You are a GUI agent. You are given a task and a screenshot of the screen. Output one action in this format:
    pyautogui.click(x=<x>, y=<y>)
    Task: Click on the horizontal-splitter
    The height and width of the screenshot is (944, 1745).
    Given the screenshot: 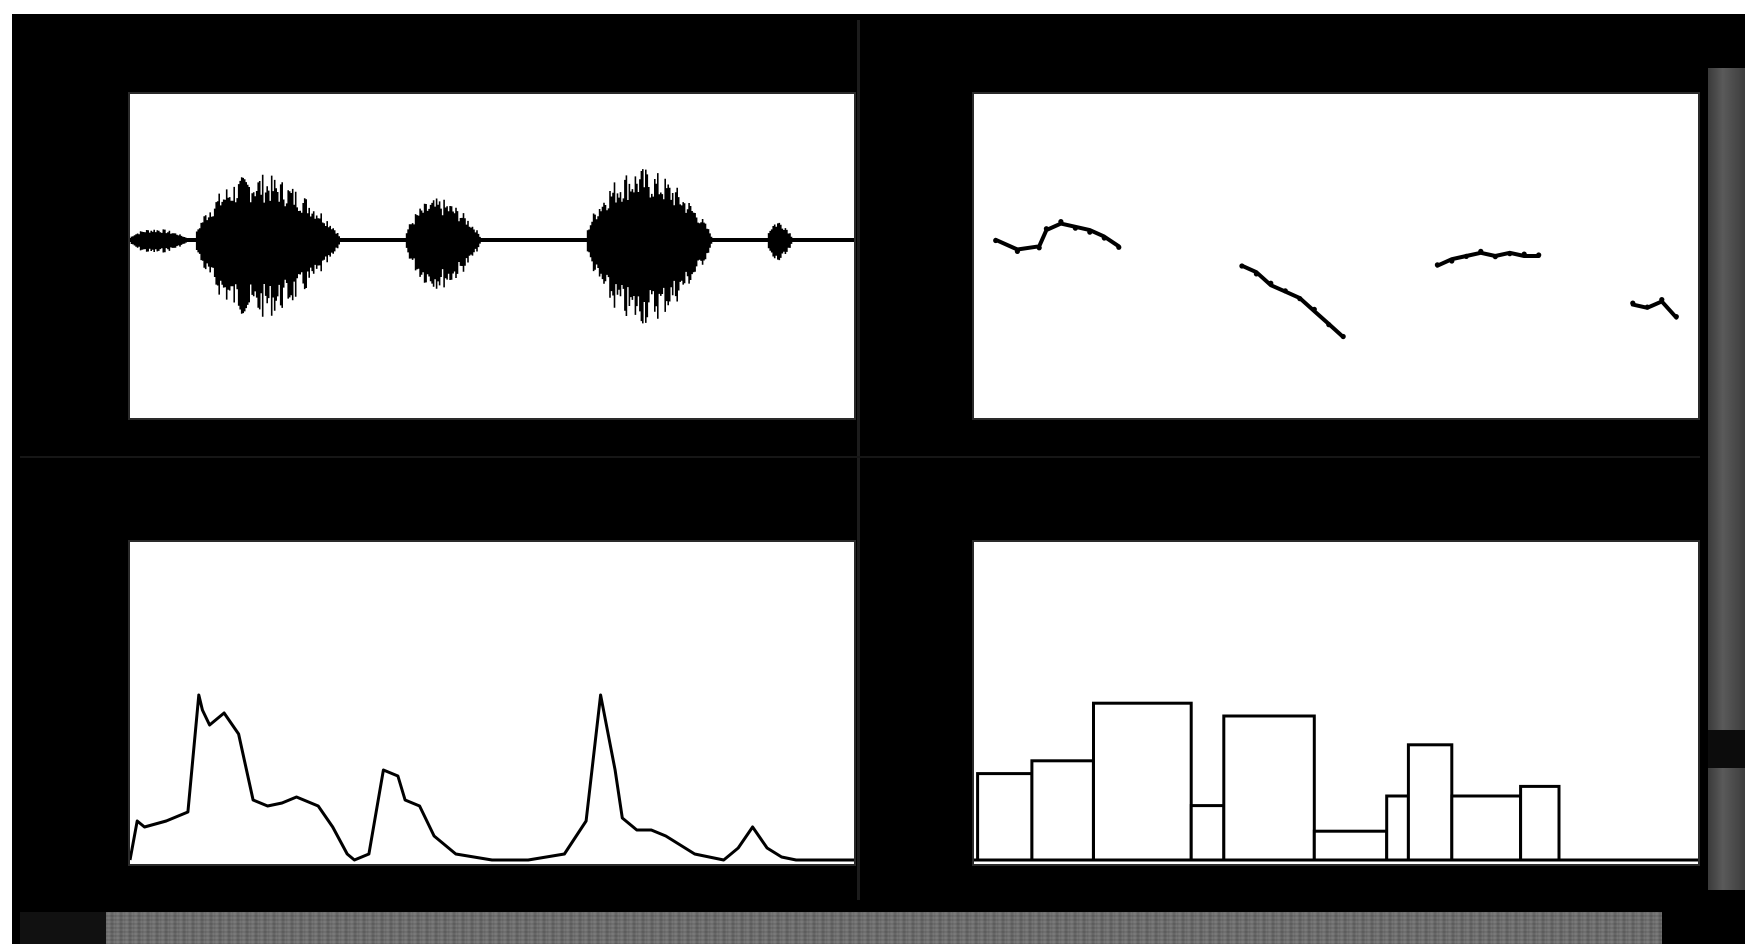 What is the action you would take?
    pyautogui.click(x=860, y=457)
    